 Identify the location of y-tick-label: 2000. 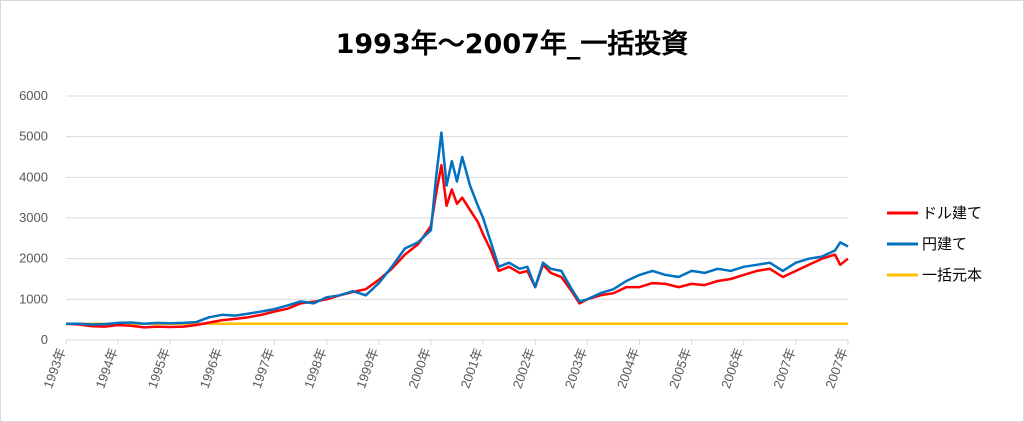
(33, 258).